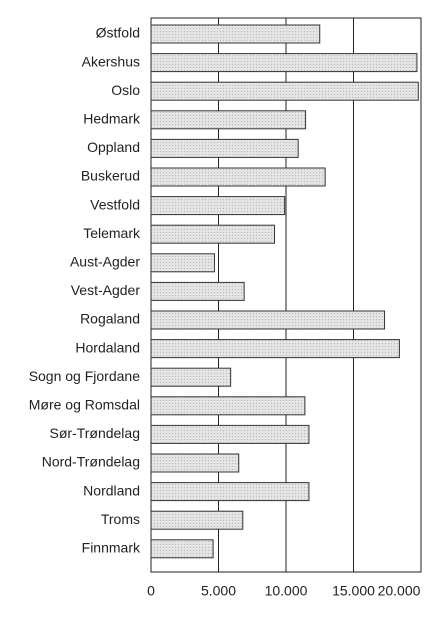 The width and height of the screenshot is (429, 625). I want to click on x-tick-label: 5.000, so click(218, 591).